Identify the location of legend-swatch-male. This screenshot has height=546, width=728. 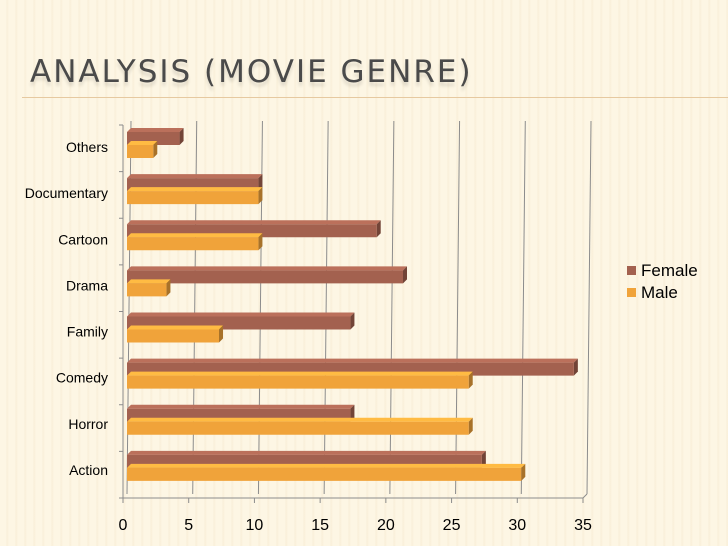
(631, 292).